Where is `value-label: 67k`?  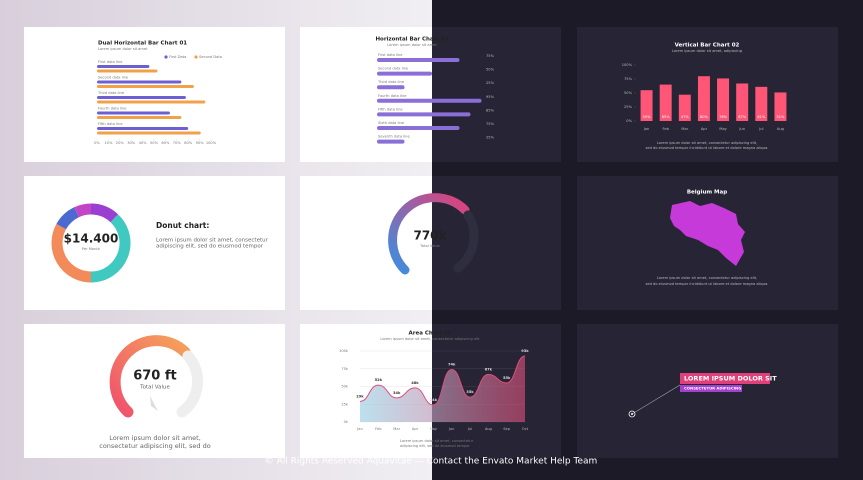 value-label: 67k is located at coordinates (489, 369).